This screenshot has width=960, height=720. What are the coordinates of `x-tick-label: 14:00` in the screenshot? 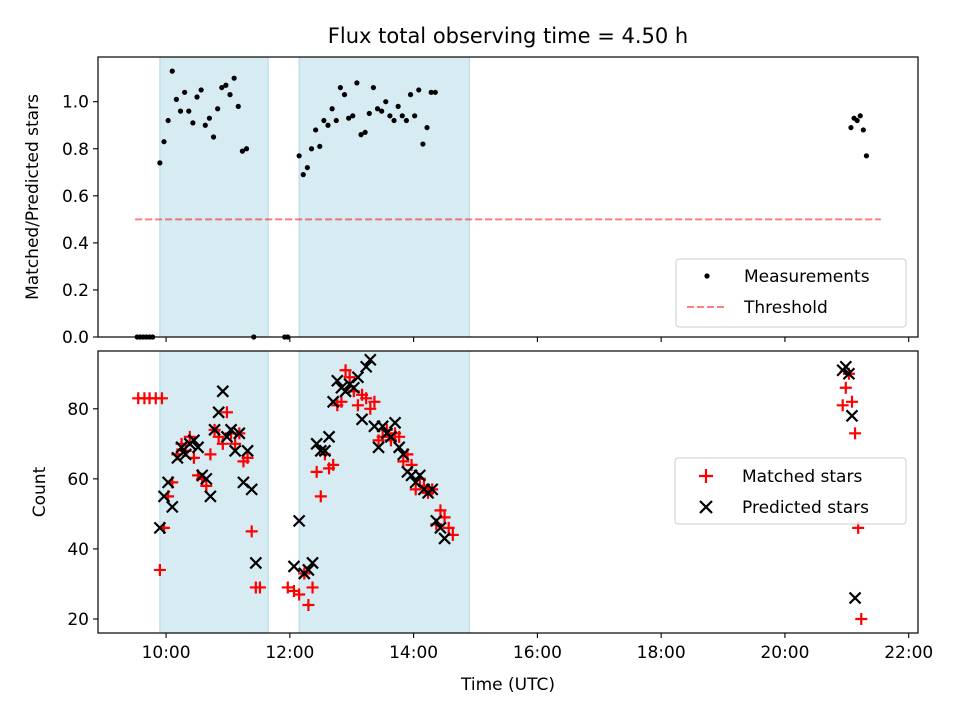 It's located at (413, 653).